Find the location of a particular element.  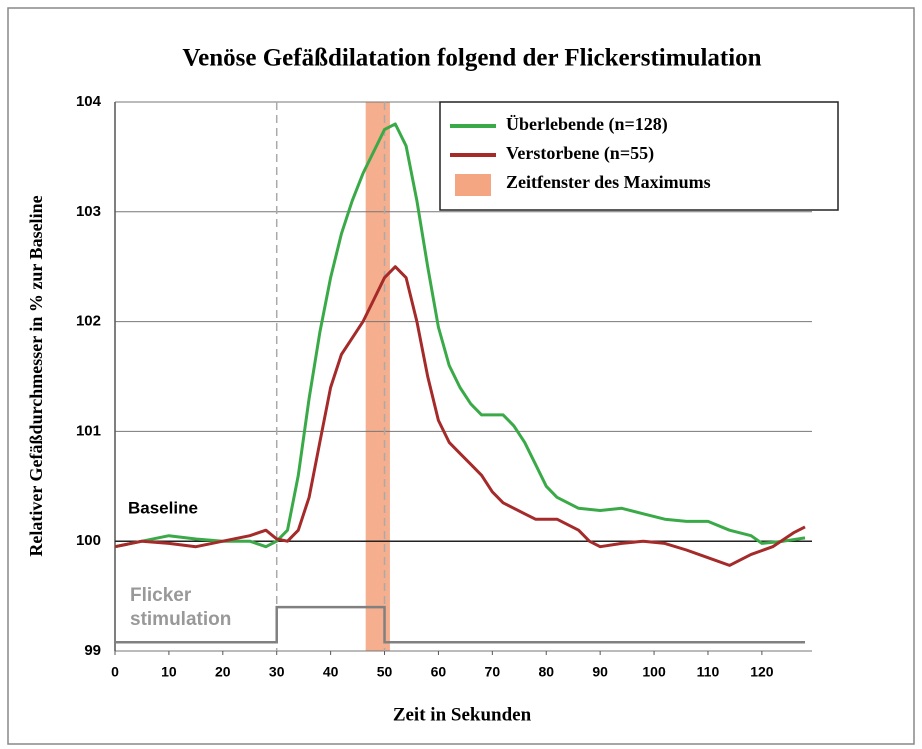

stimulus-label: Flicker is located at coordinates (161, 595).